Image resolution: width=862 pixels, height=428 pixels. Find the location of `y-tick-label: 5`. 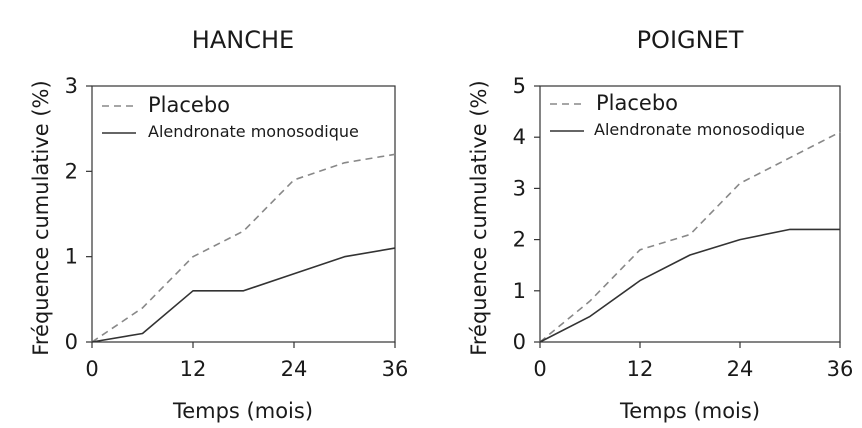

y-tick-label: 5 is located at coordinates (519, 86).